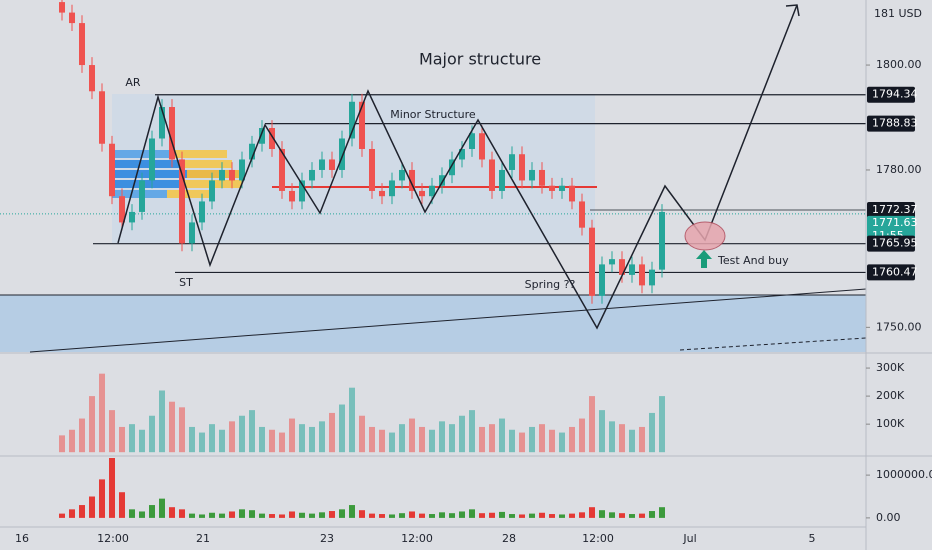  What do you see at coordinates (792, 10) in the screenshot?
I see `arrow-head` at bounding box center [792, 10].